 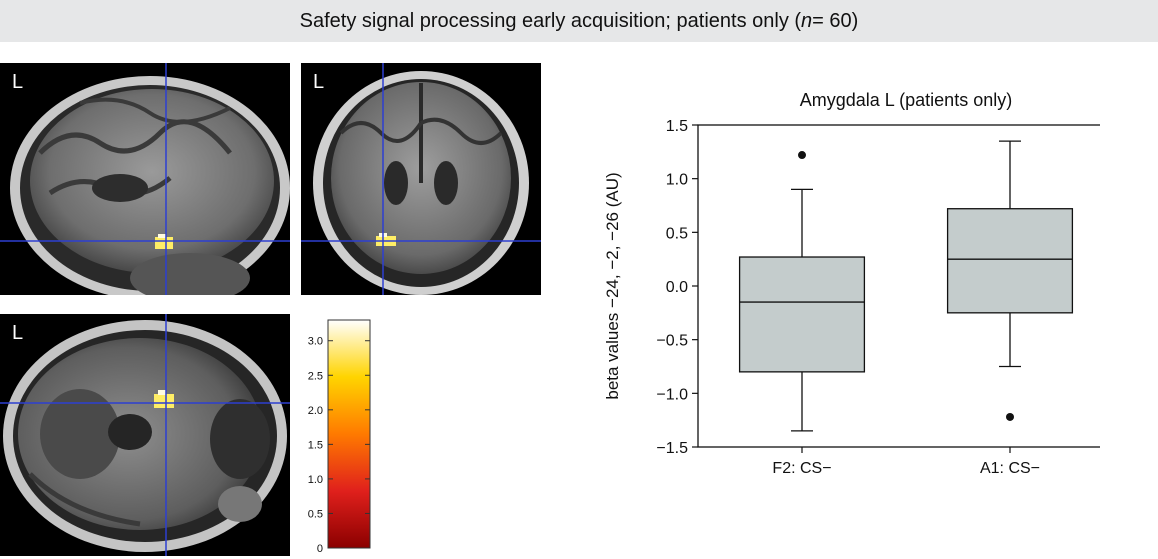 I want to click on colorbar-tick-label: 2.0, so click(x=315, y=411).